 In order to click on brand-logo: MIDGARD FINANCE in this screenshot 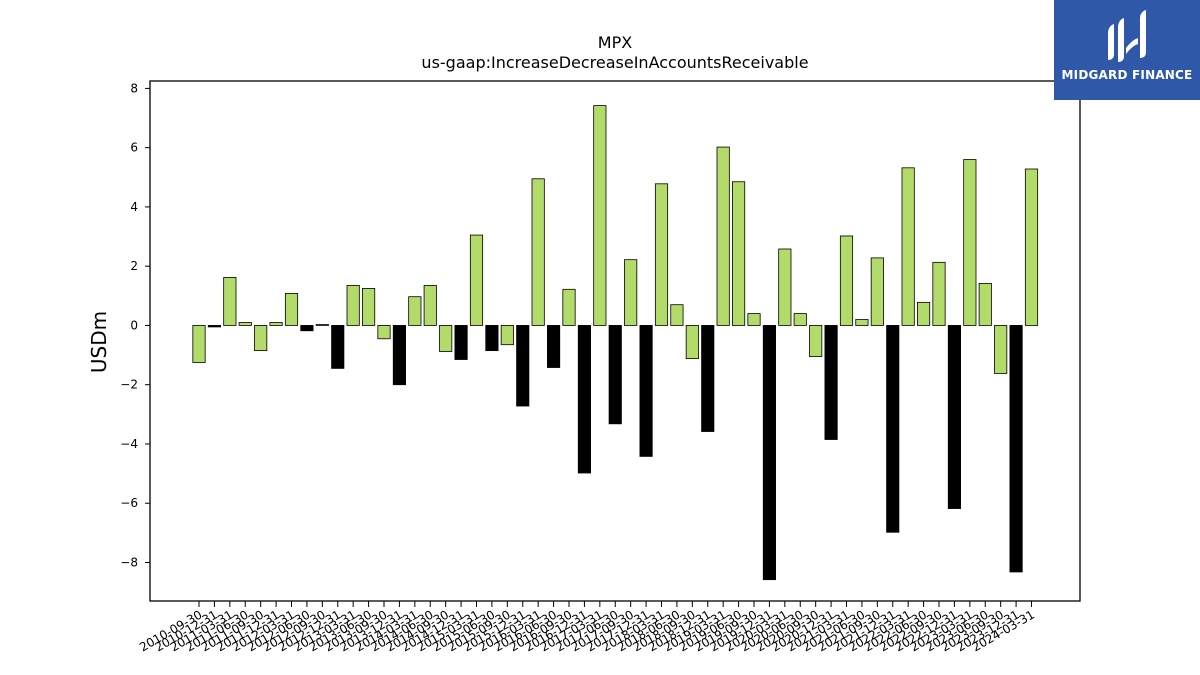, I will do `click(1127, 50)`.